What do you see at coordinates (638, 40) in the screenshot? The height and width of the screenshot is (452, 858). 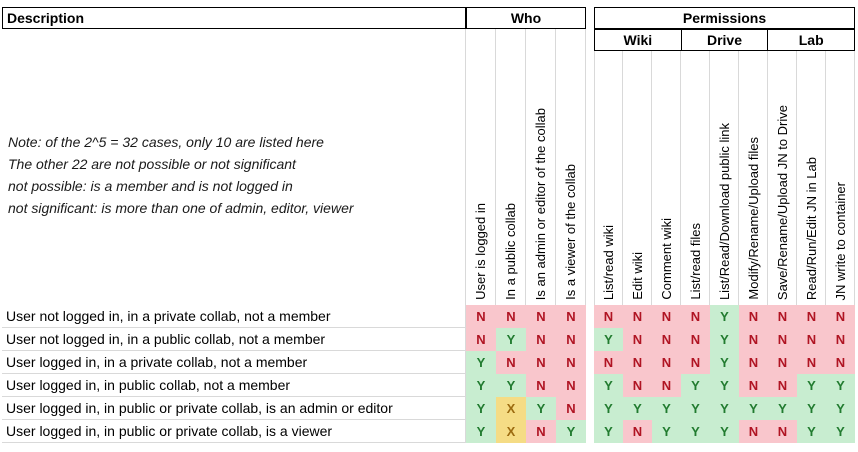 I see `permission-group-header-wiki: Wiki` at bounding box center [638, 40].